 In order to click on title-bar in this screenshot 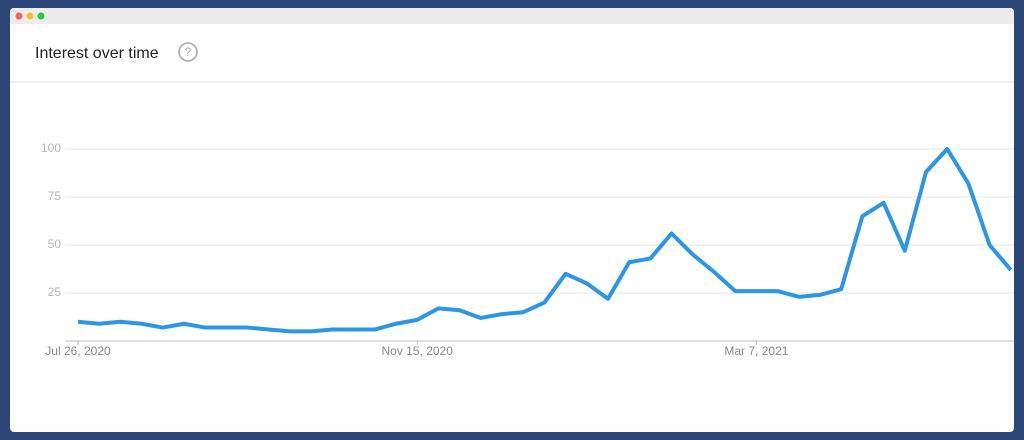, I will do `click(512, 16)`.